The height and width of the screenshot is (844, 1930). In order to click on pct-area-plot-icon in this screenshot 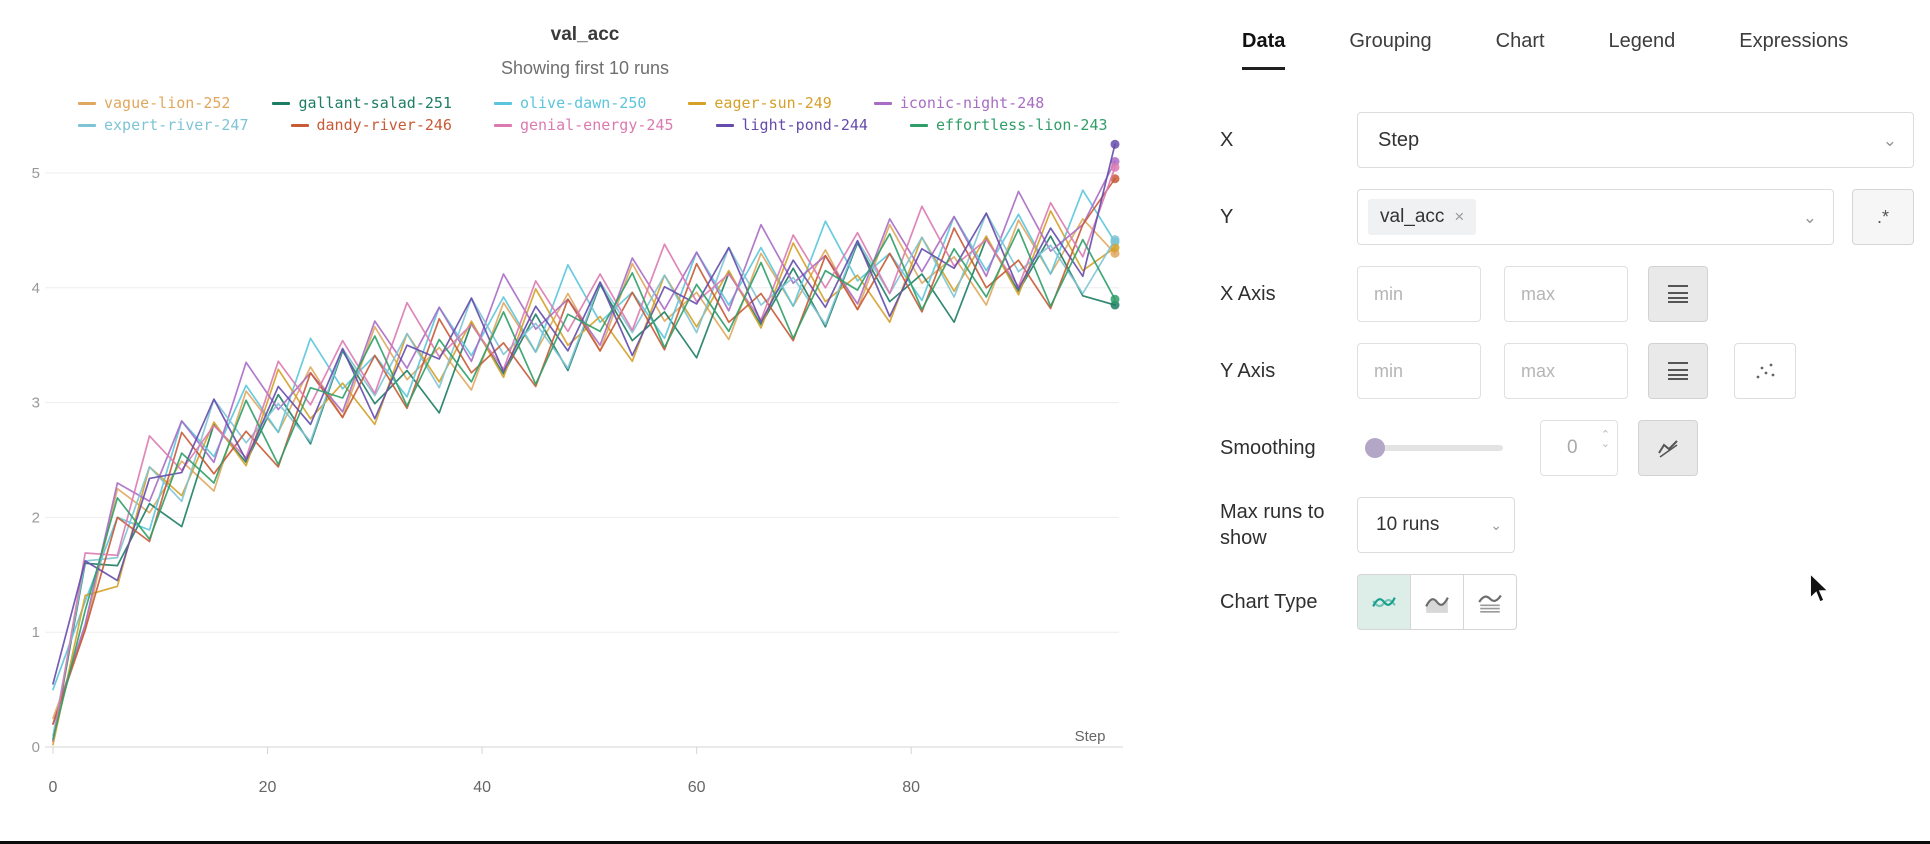, I will do `click(1490, 603)`.